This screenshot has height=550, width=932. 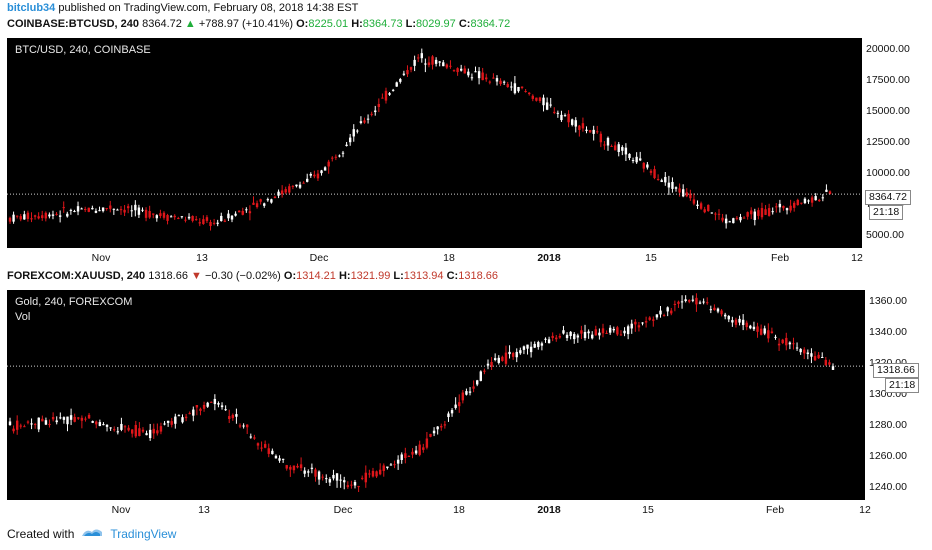 I want to click on y-tick-label: 5000.00, so click(x=885, y=234).